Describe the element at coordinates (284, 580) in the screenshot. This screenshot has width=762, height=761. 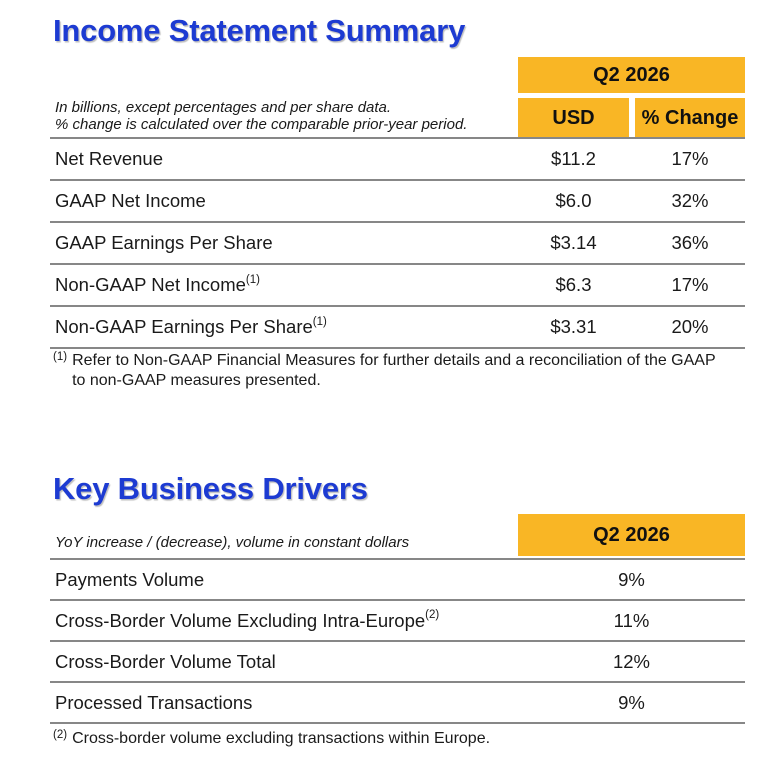
I see `row-label: Payments Volume` at that location.